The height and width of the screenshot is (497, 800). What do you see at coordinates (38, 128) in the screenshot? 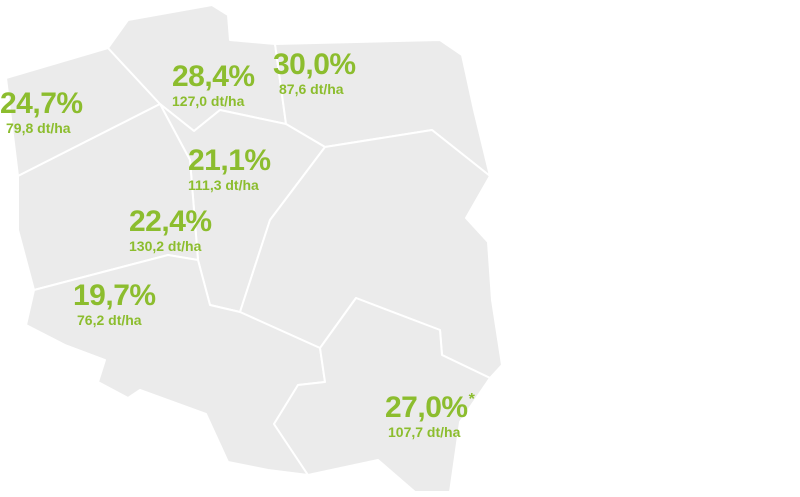
I see `yield-value: 79,8 dt/ha` at bounding box center [38, 128].